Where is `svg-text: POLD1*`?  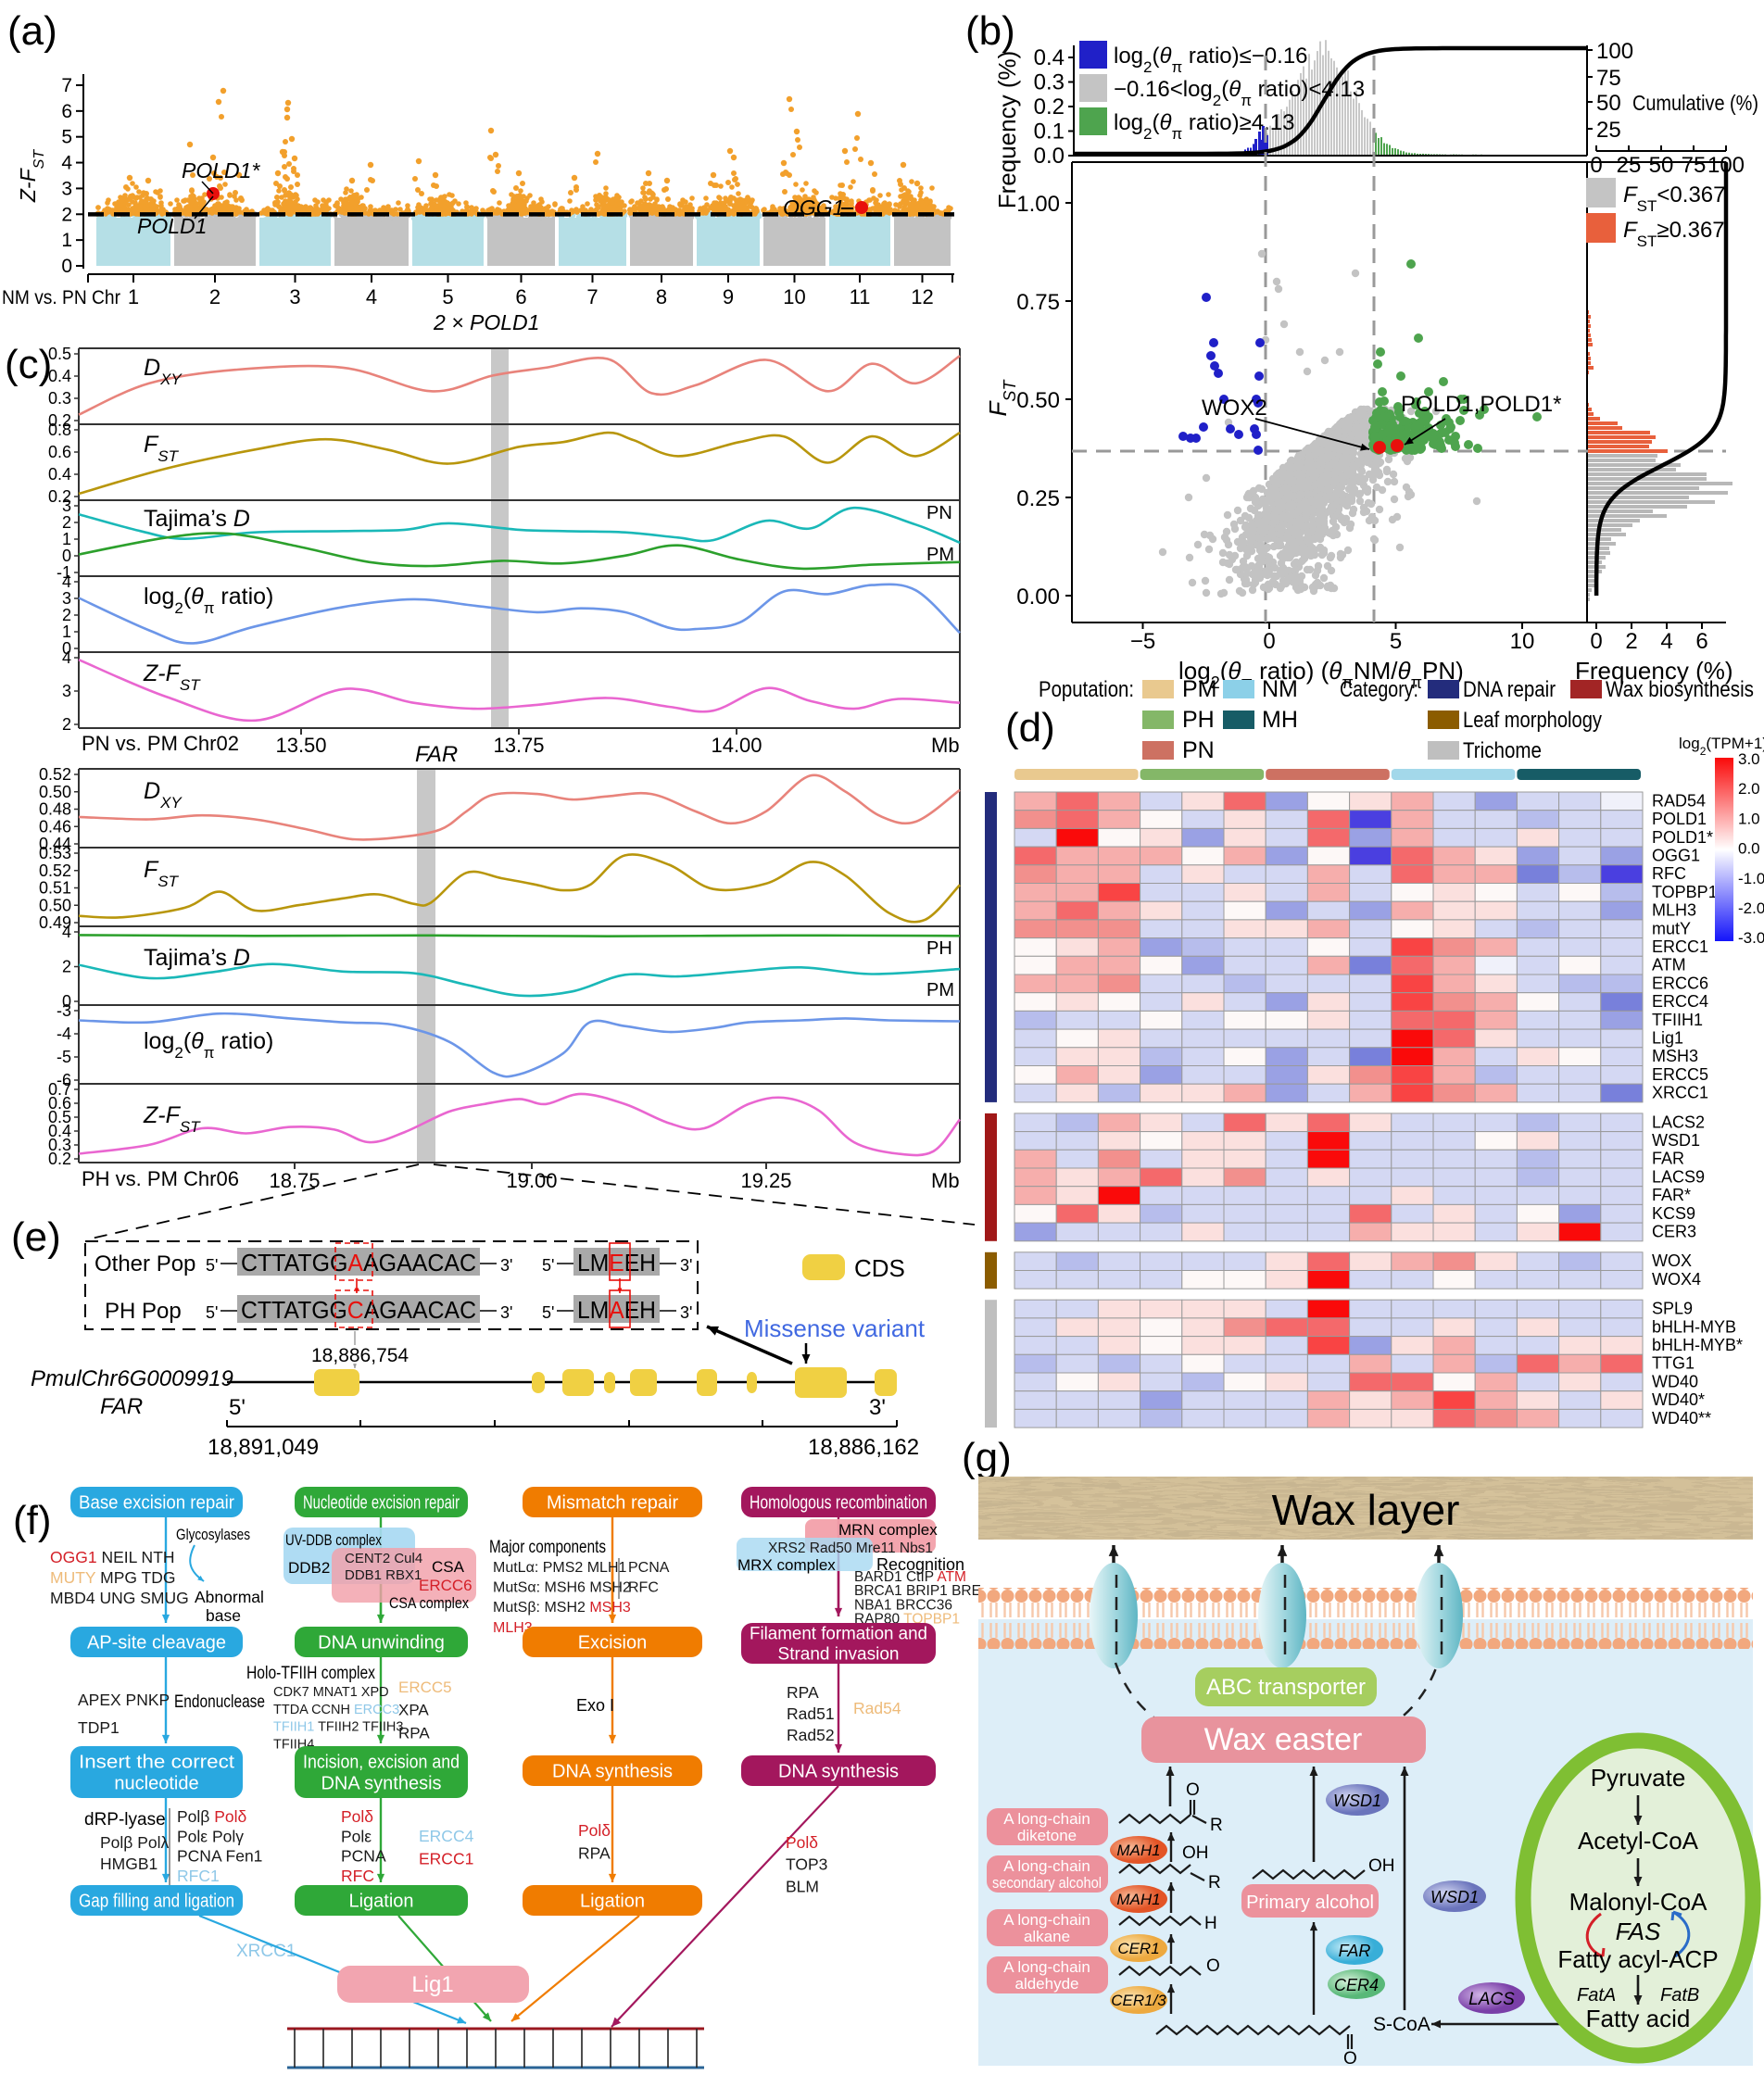
svg-text: POLD1* is located at coordinates (221, 170).